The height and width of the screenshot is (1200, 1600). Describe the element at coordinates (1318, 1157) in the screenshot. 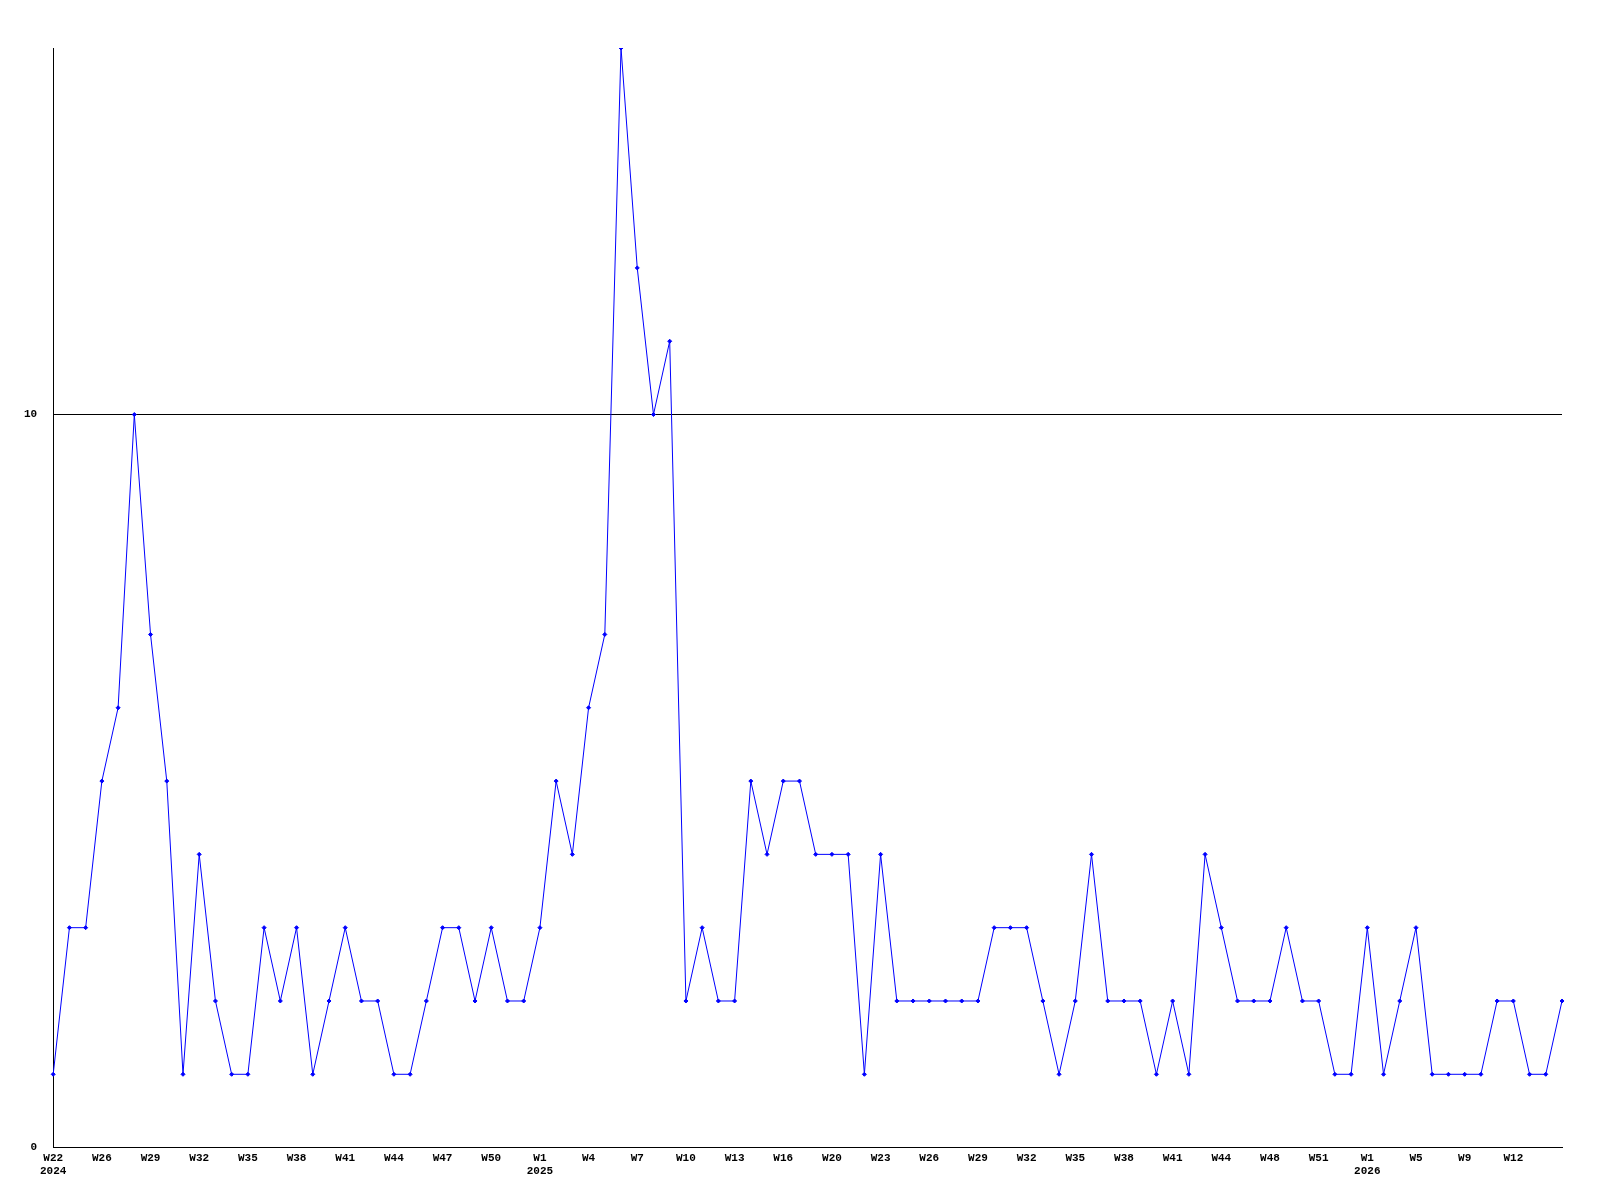

I see `x-tick-label: W51` at that location.